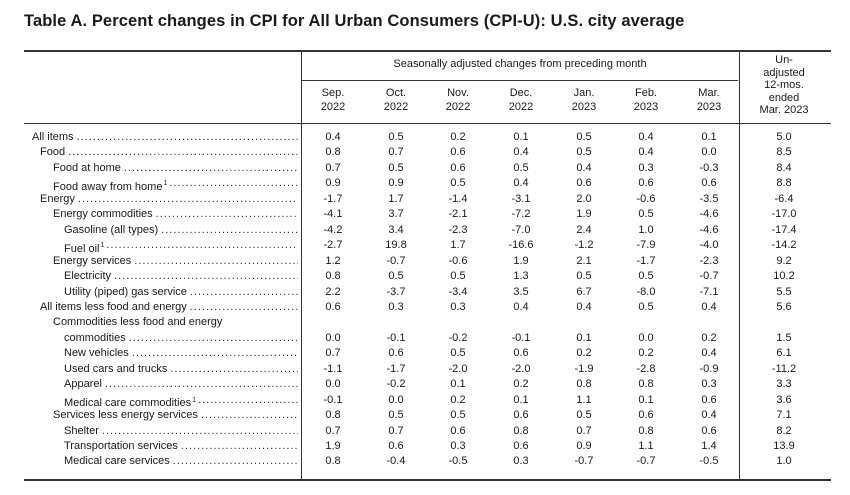 This screenshot has height=495, width=850. Describe the element at coordinates (709, 291) in the screenshot. I see `value-cell: -7.1` at that location.